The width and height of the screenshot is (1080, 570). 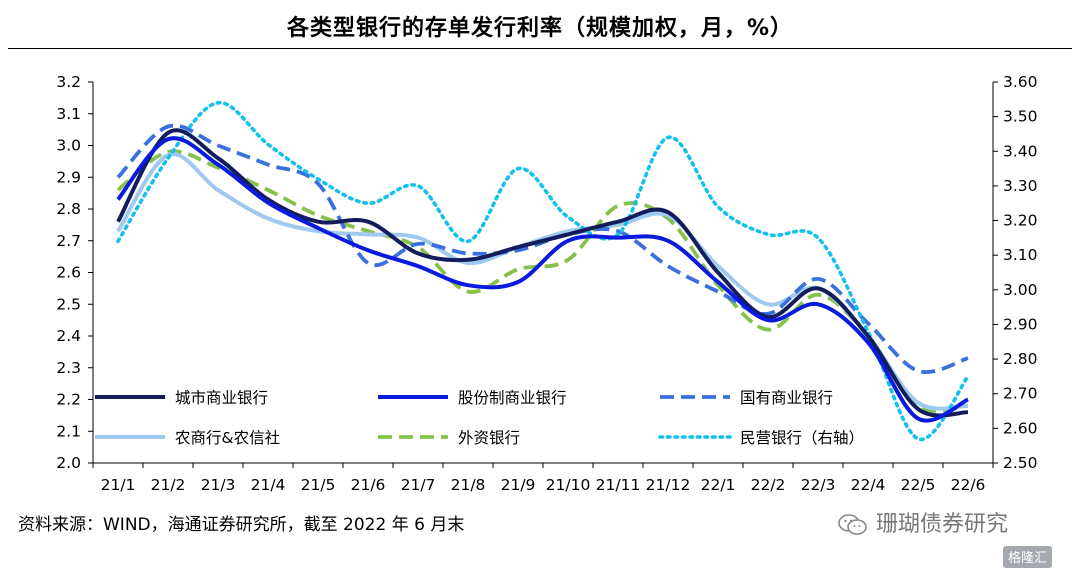 I want to click on legend-label: 外资银行, so click(x=489, y=438).